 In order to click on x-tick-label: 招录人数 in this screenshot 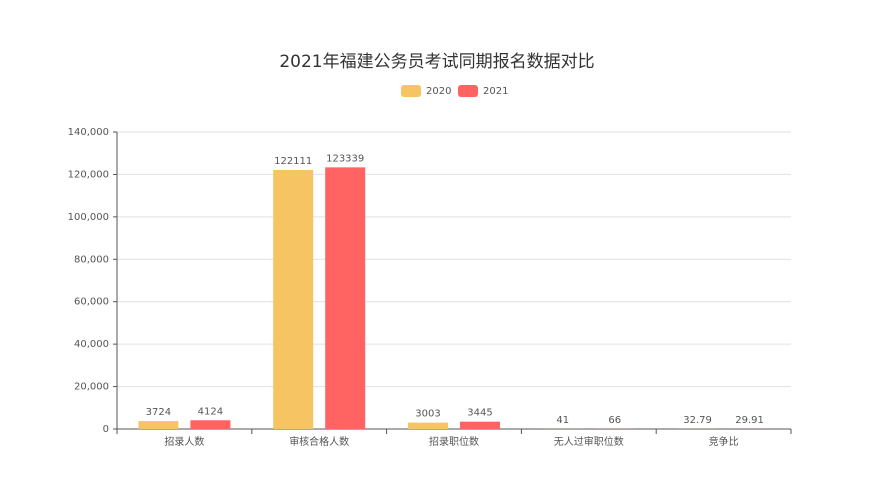, I will do `click(184, 441)`.